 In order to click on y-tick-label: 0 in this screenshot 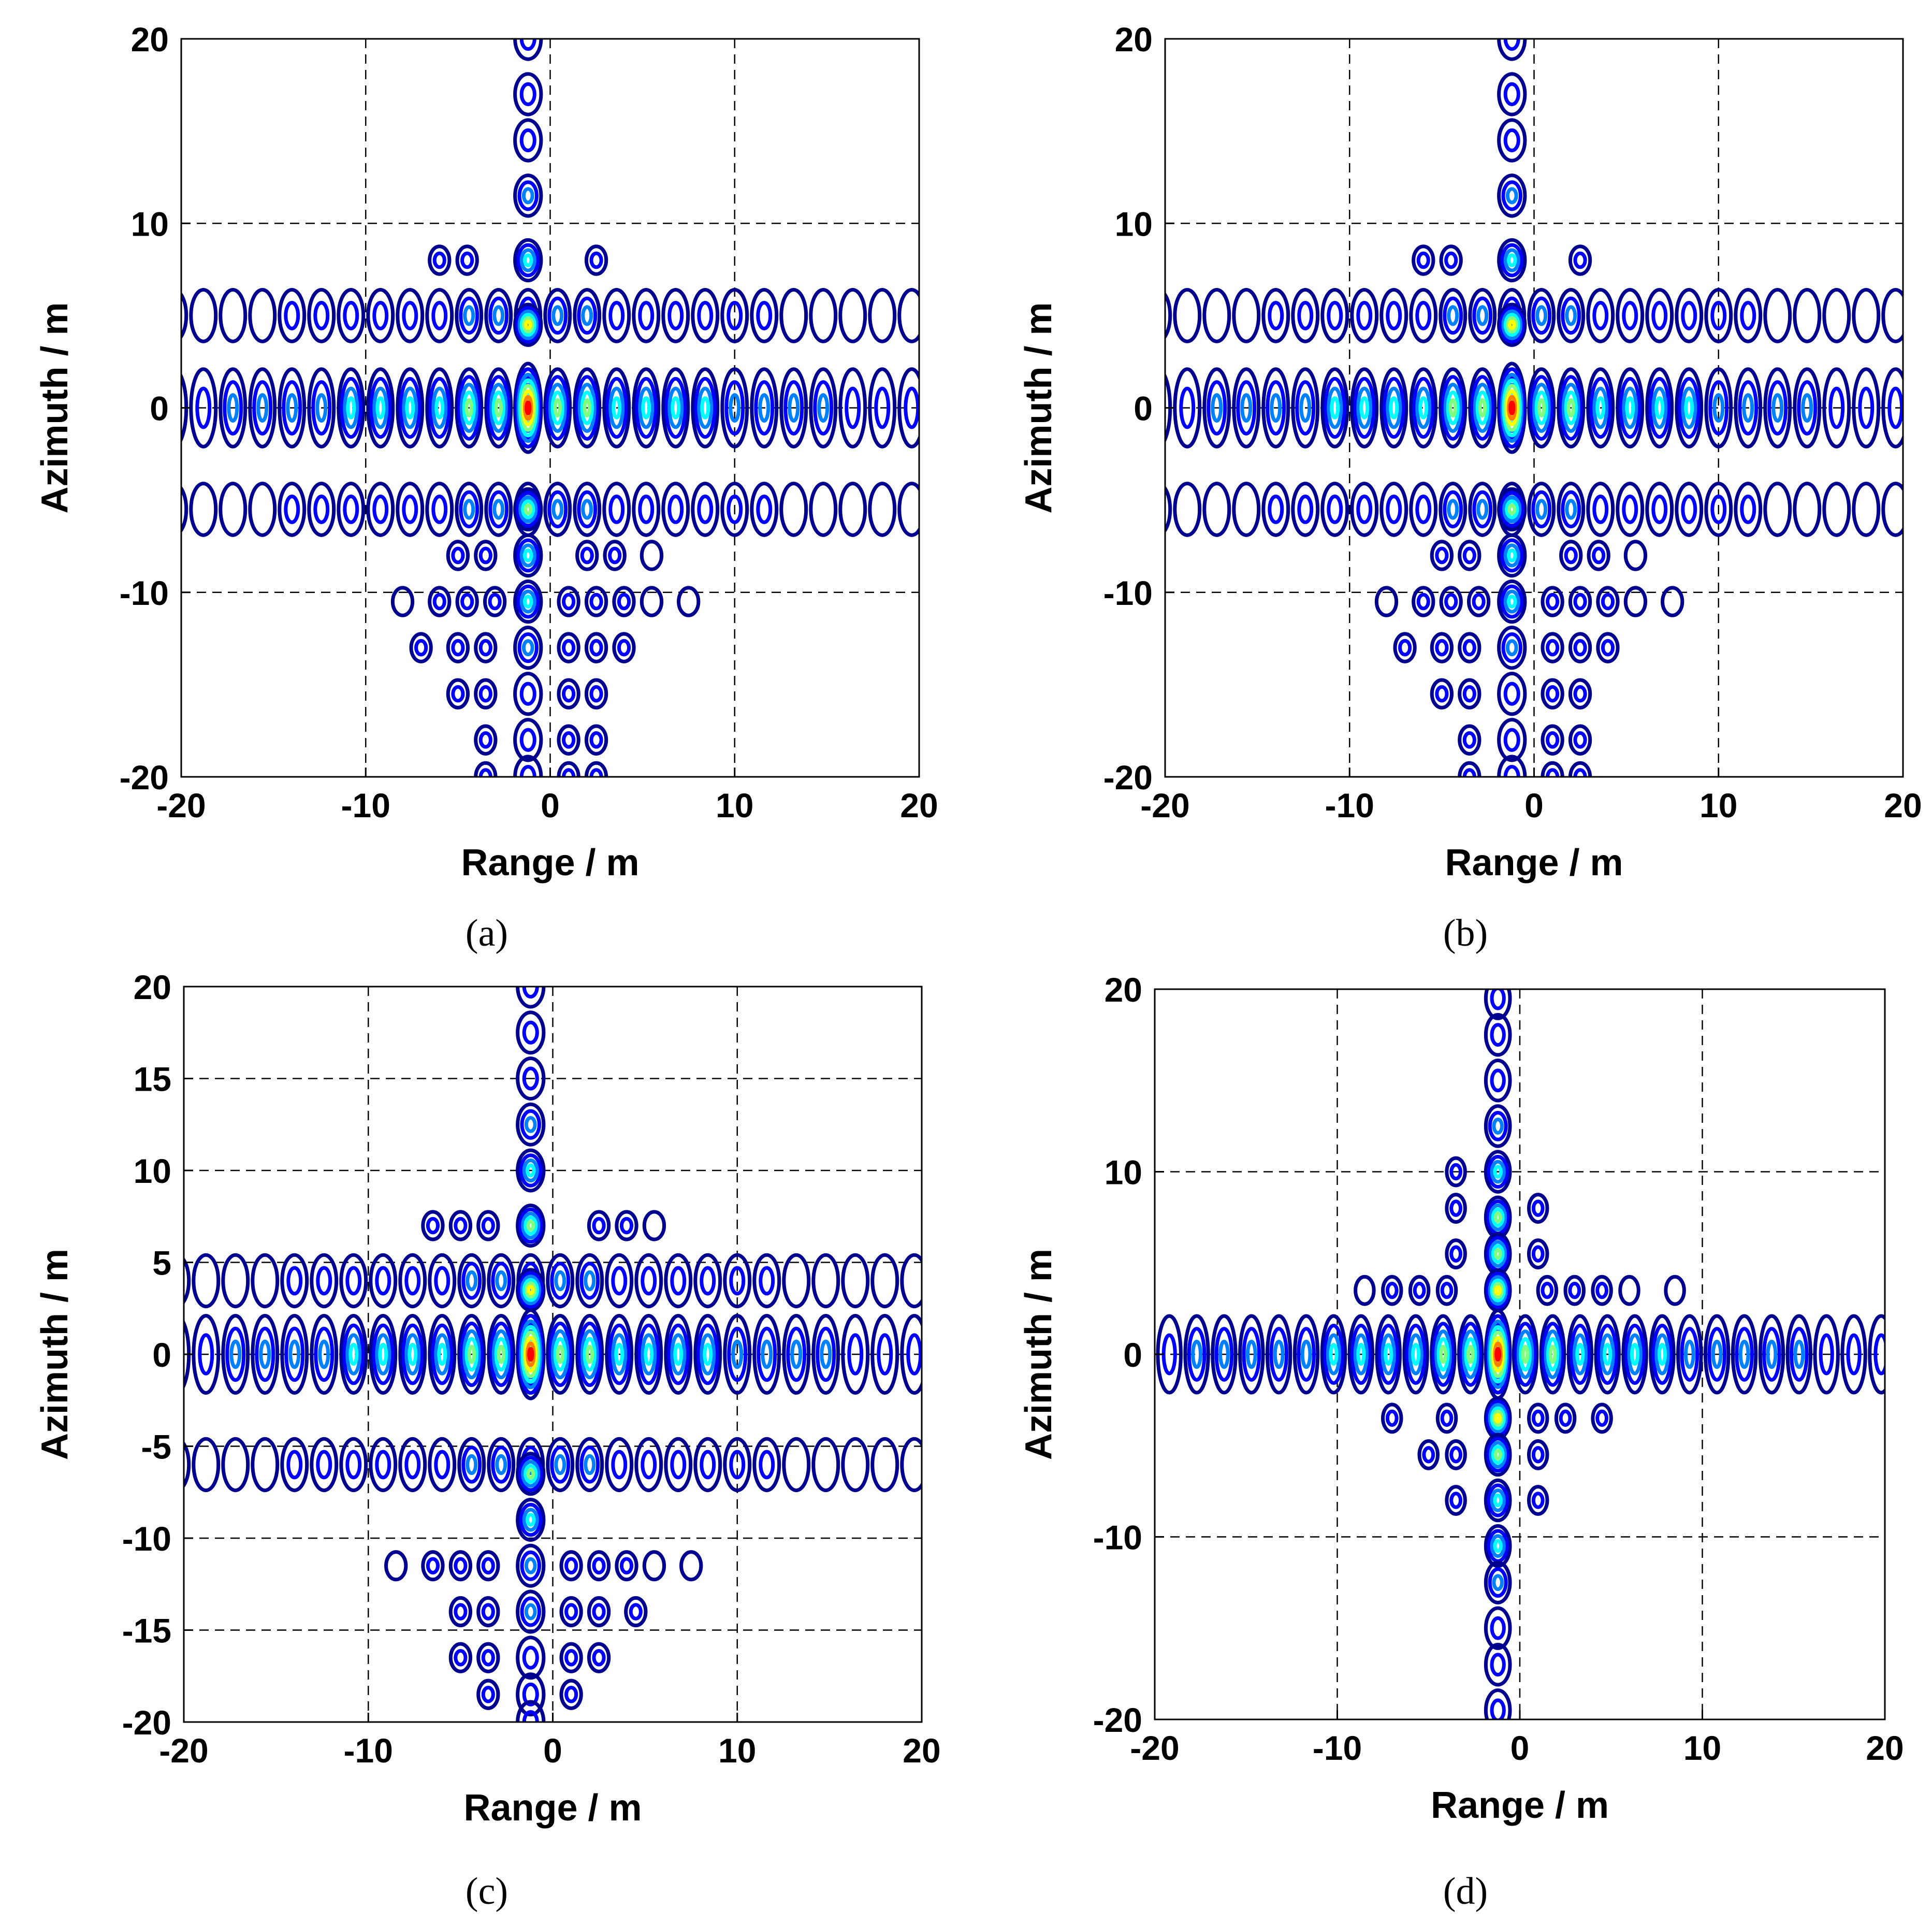, I will do `click(159, 409)`.